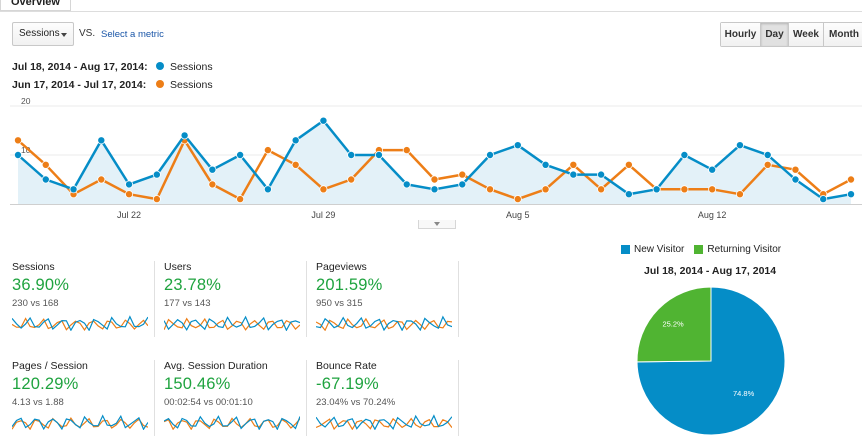 This screenshot has height=443, width=862. What do you see at coordinates (193, 285) in the screenshot?
I see `scorecard-change: 23.78%` at bounding box center [193, 285].